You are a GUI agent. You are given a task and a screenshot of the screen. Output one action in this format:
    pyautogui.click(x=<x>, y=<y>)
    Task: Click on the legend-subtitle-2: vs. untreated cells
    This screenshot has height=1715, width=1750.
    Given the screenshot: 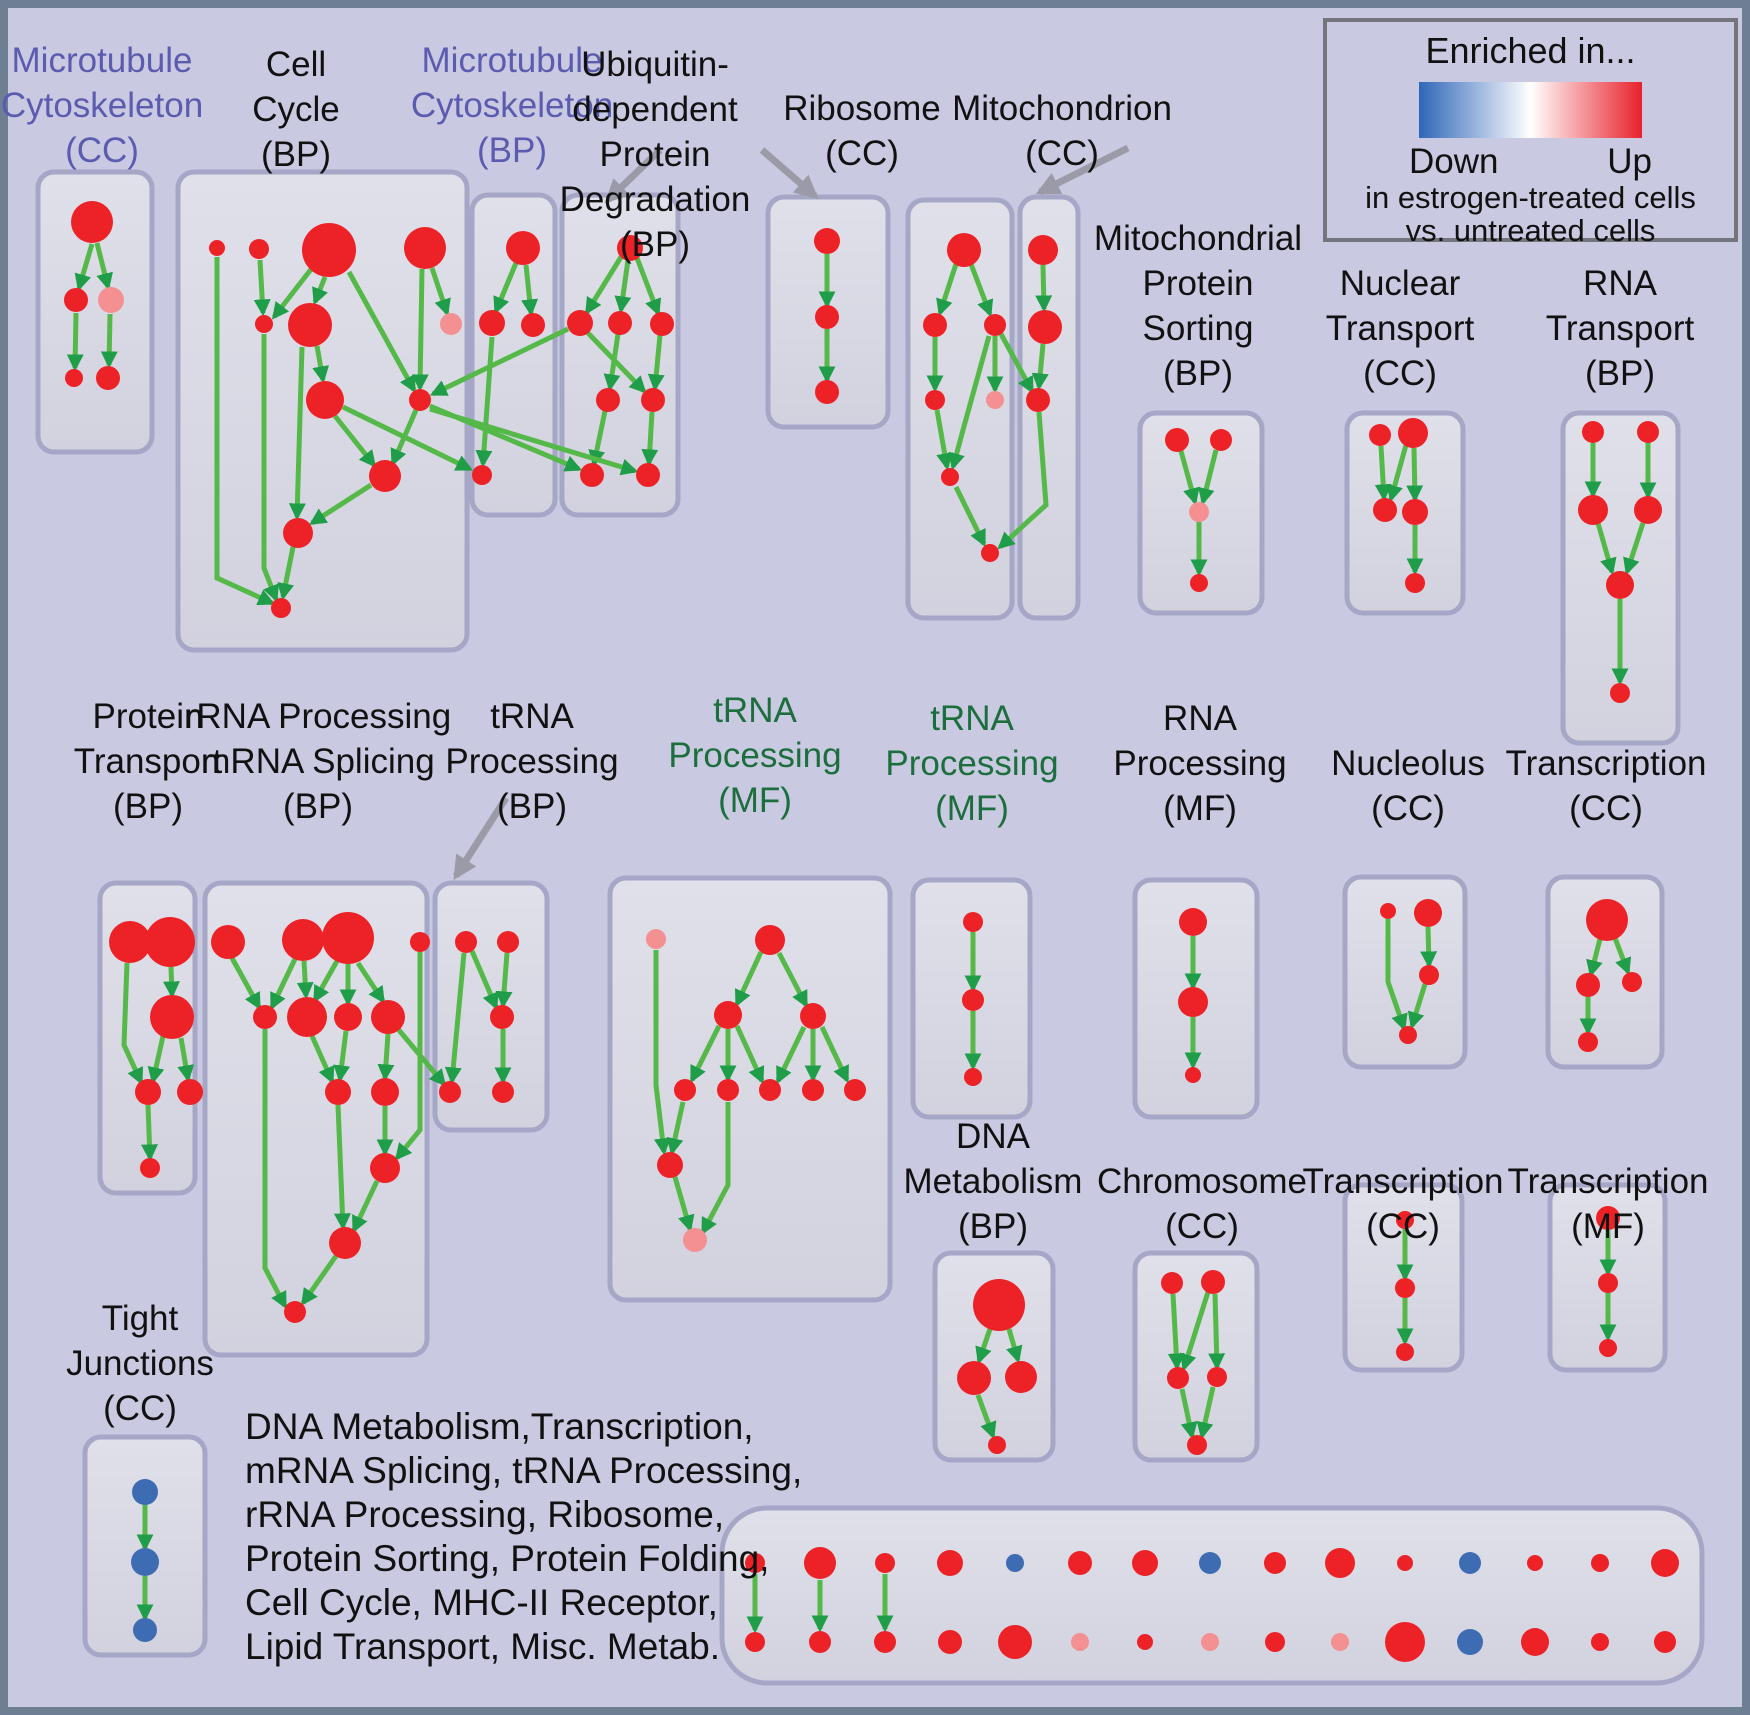 What is the action you would take?
    pyautogui.click(x=1530, y=230)
    